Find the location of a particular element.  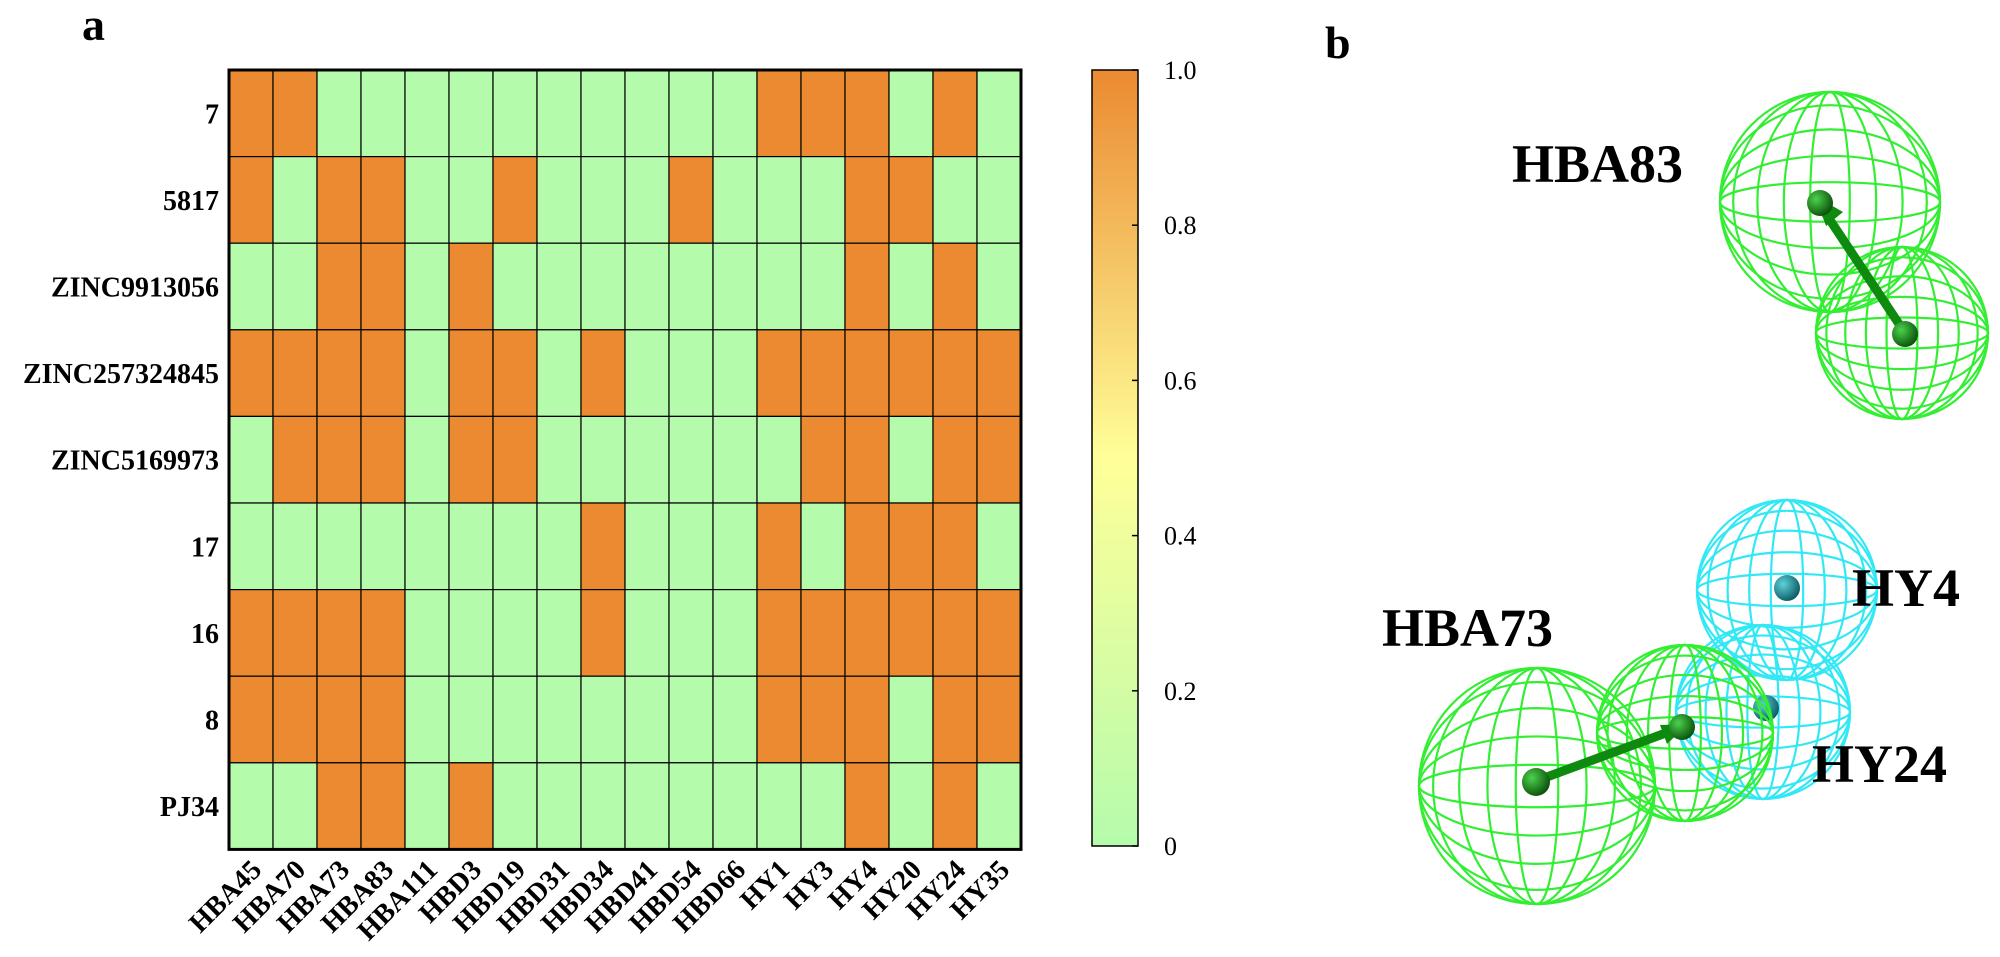

colorbar-tick-label: 0.4 is located at coordinates (1180, 536).